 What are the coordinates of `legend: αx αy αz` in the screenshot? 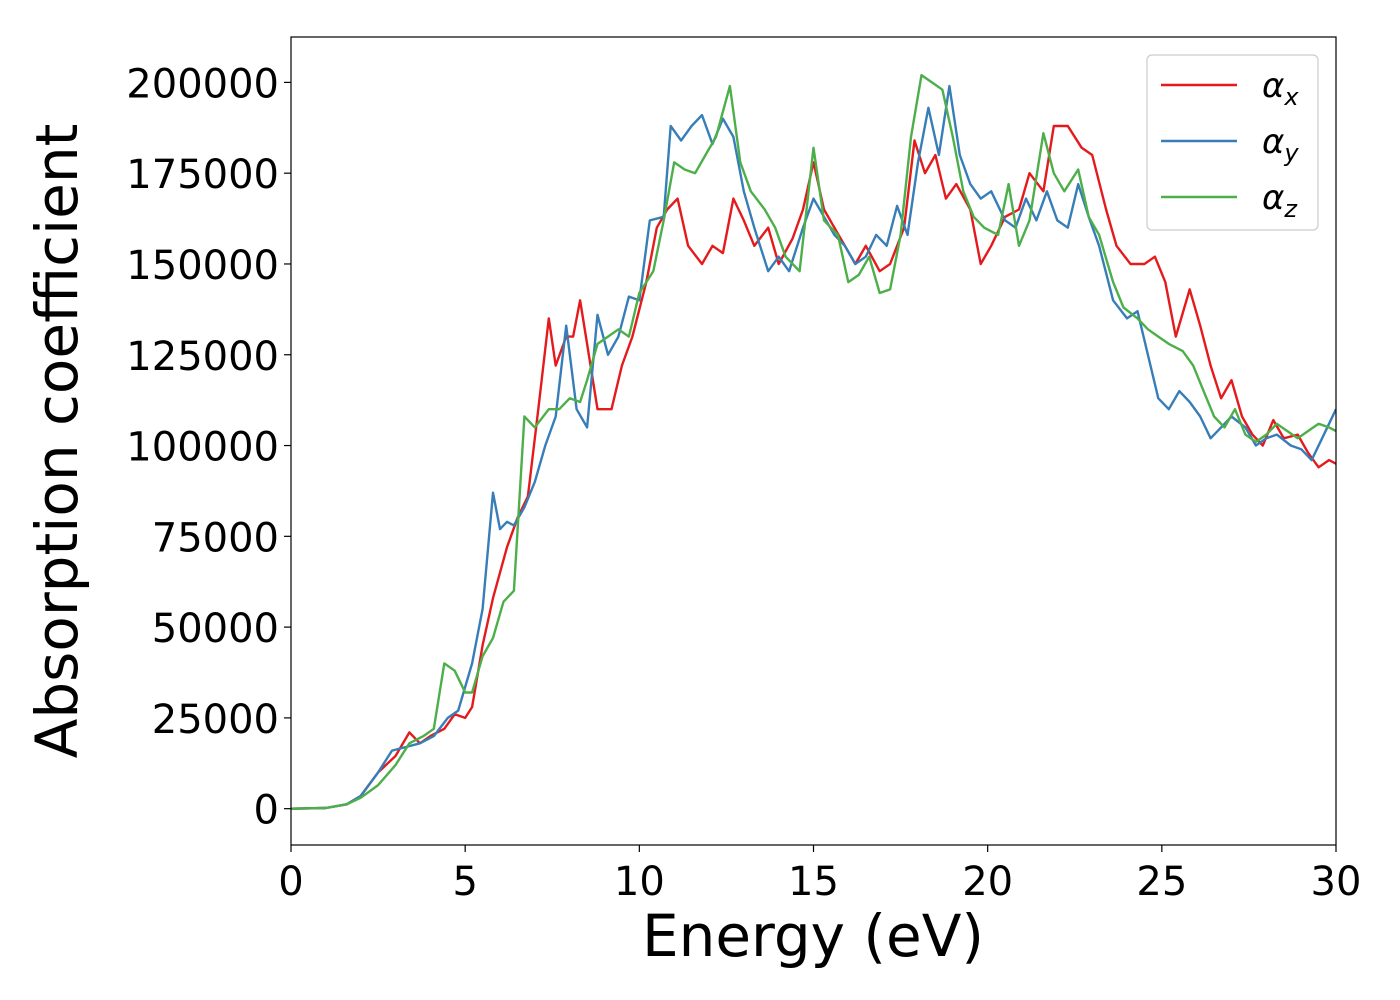 It's located at (1232, 142).